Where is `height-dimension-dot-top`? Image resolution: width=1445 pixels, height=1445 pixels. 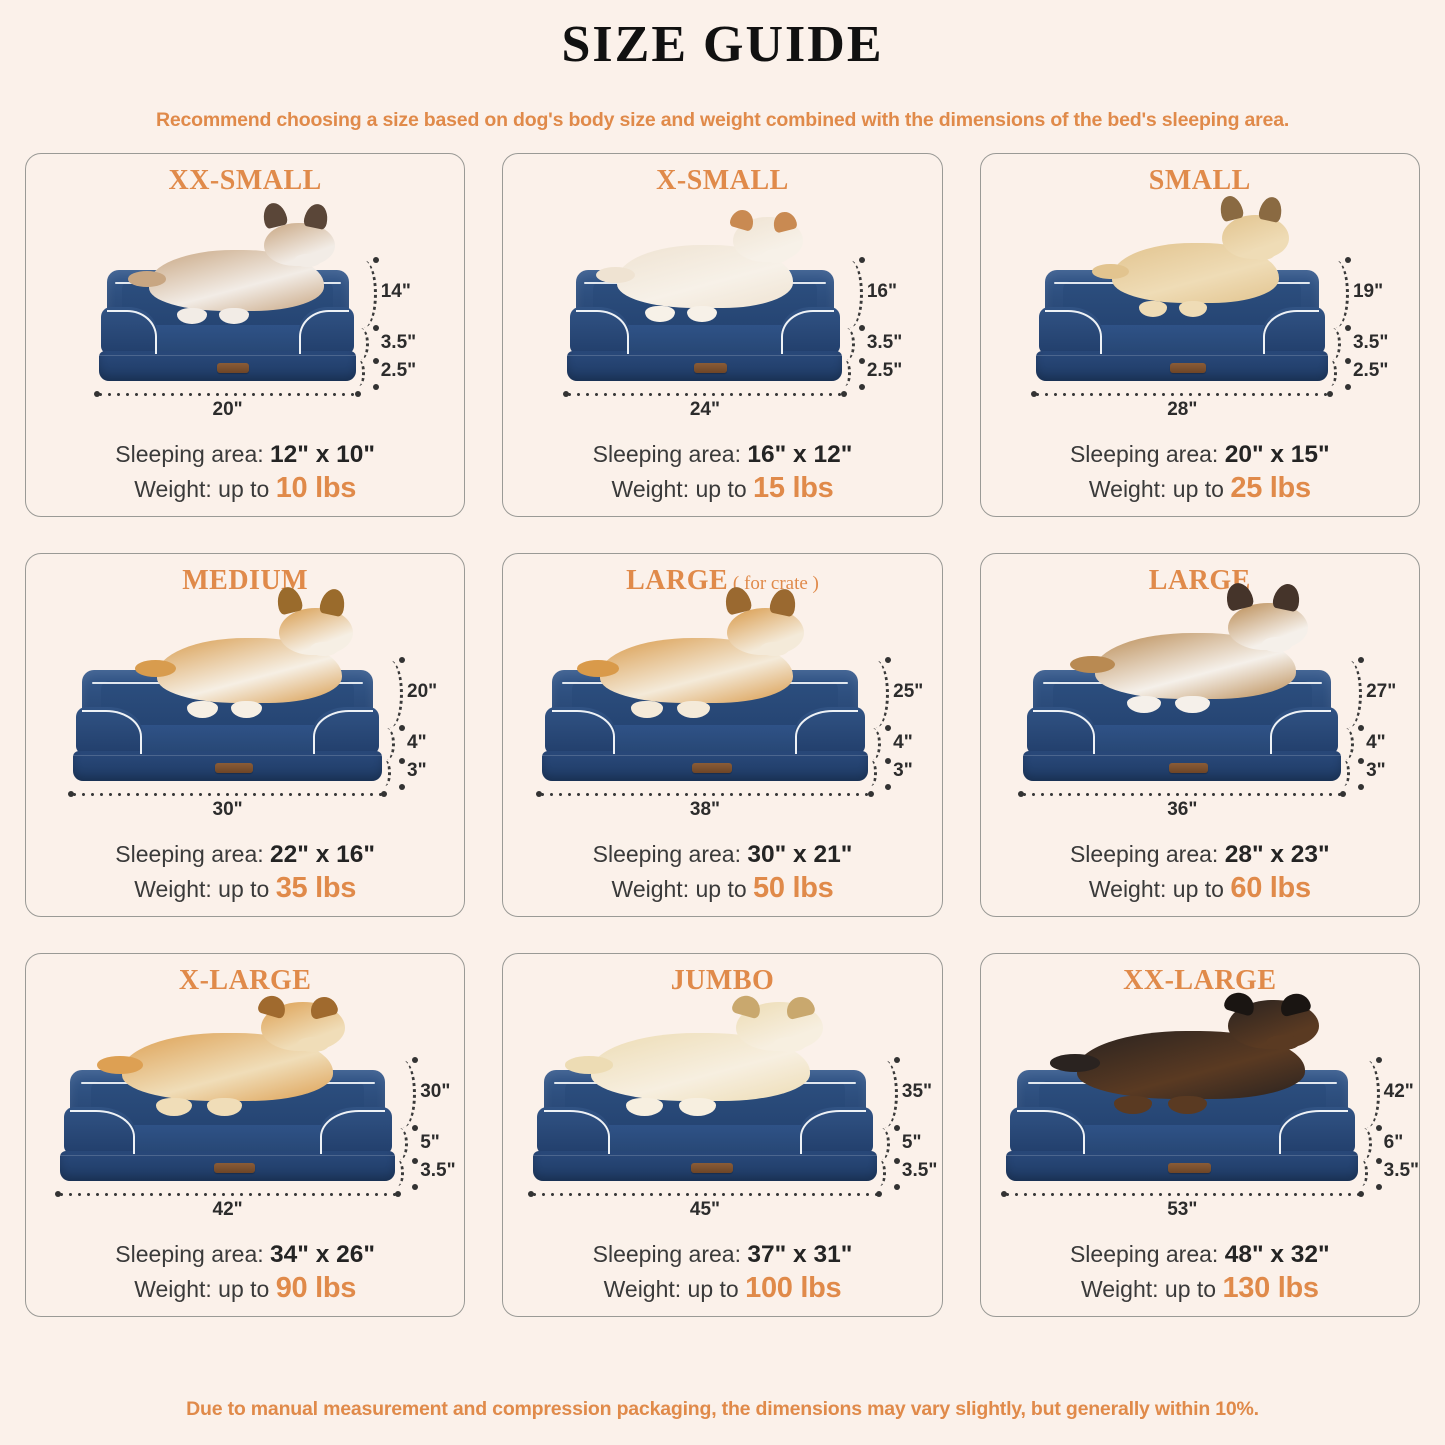 height-dimension-dot-top is located at coordinates (375, 259).